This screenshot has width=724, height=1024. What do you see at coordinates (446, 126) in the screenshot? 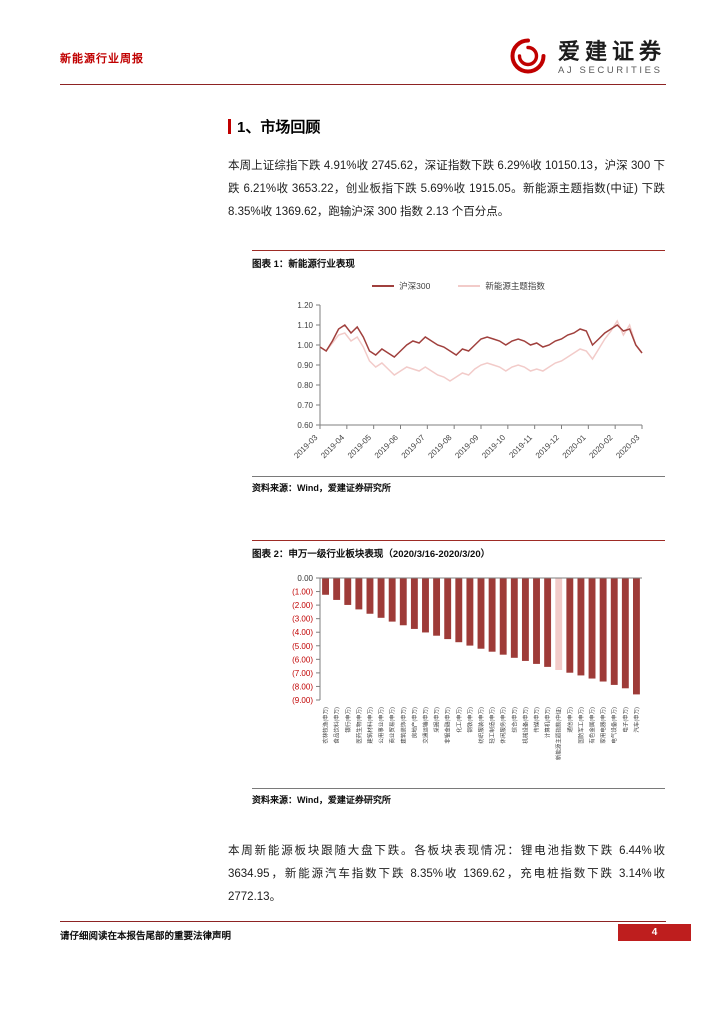
I see `section-title: 1、市场回顾` at bounding box center [446, 126].